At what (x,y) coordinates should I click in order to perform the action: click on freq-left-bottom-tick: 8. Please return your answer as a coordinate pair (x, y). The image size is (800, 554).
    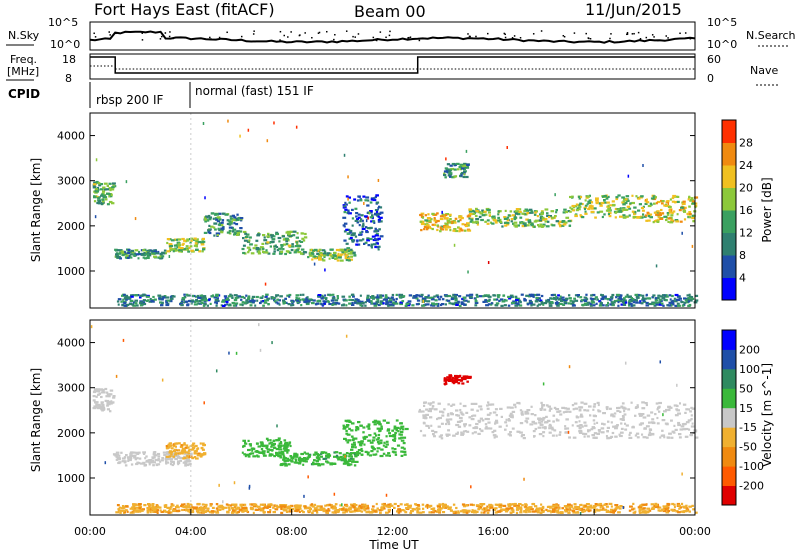
    Looking at the image, I should click on (68, 78).